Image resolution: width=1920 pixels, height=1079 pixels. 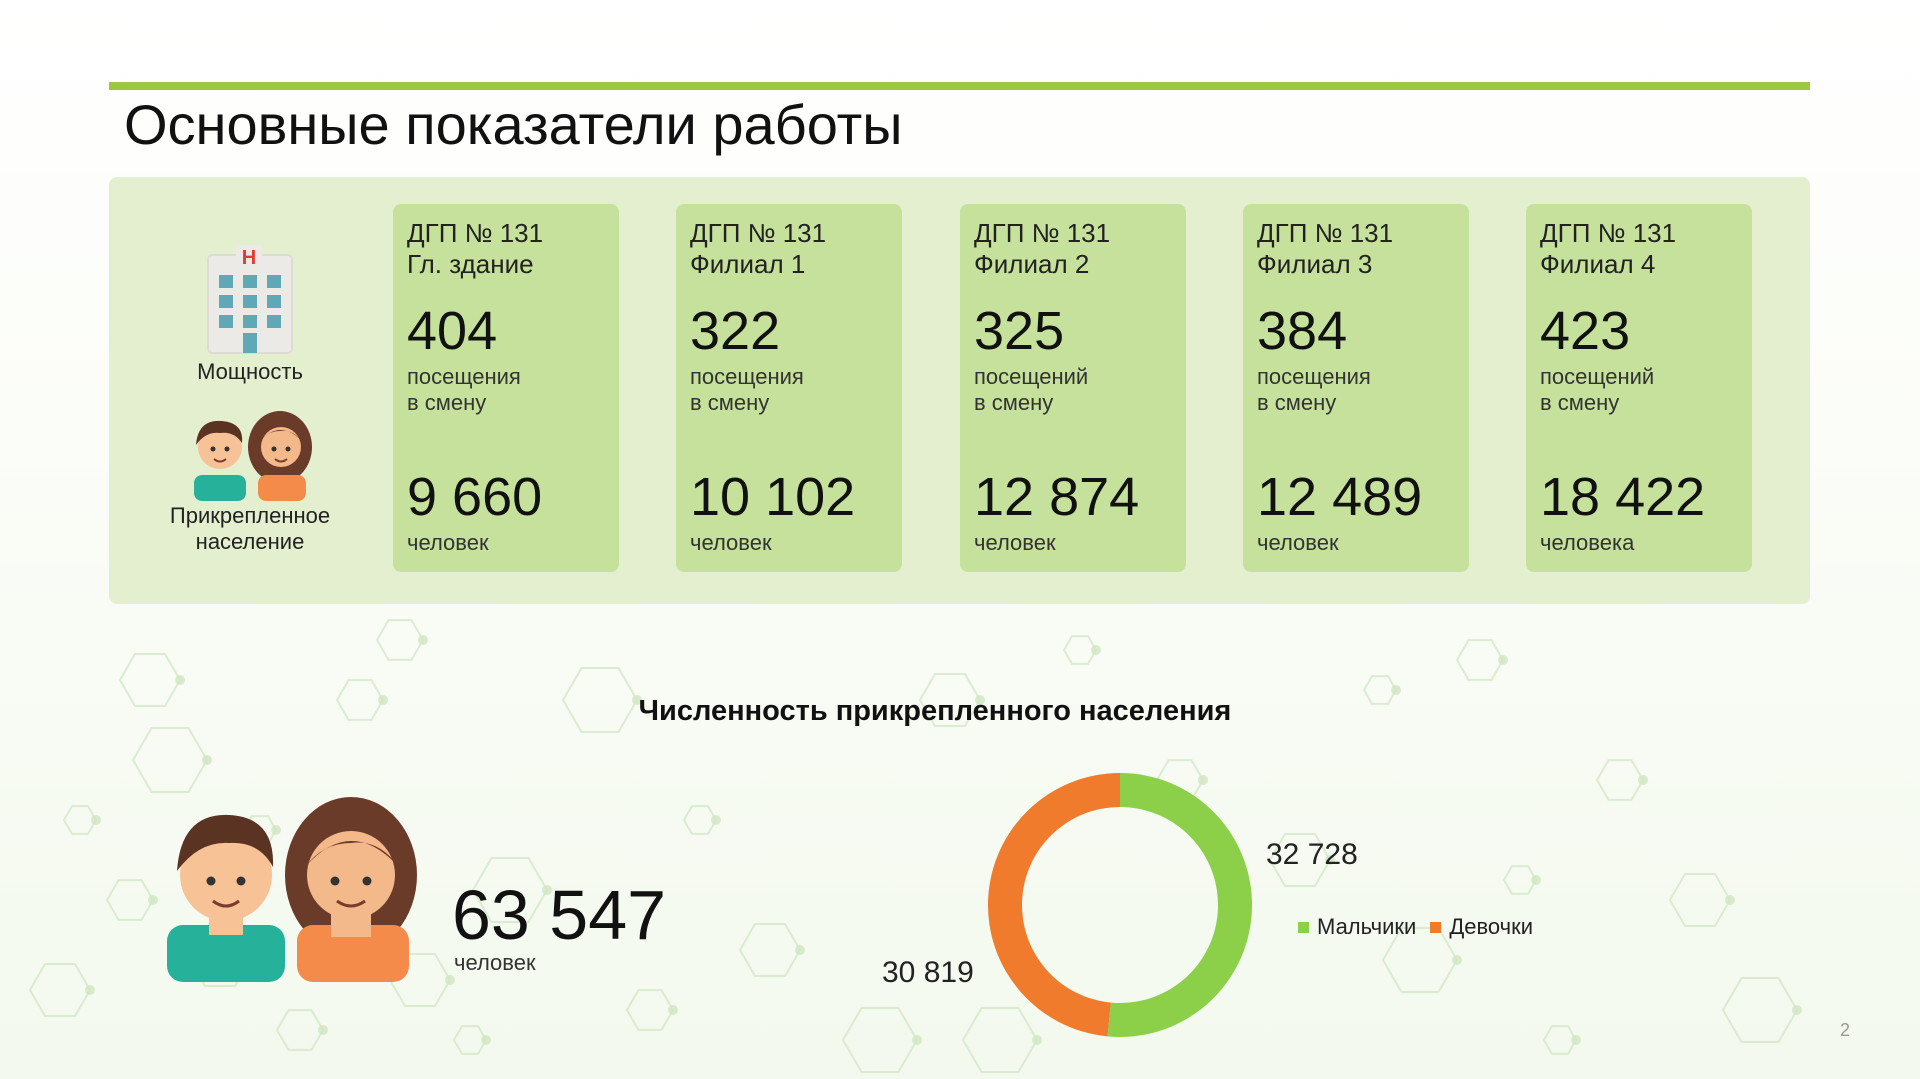 What do you see at coordinates (1587, 542) in the screenshot?
I see `attached-population-unit: человека` at bounding box center [1587, 542].